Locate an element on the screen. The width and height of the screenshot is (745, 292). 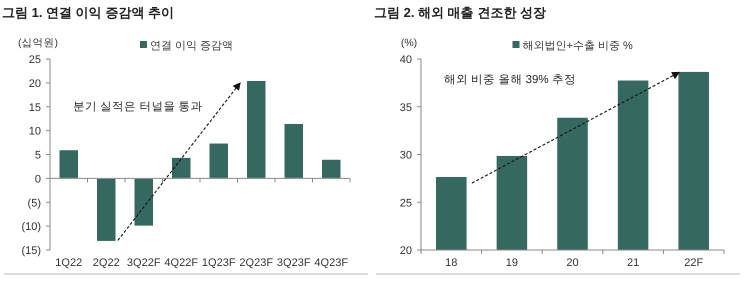
y-tick-label: 10 is located at coordinates (34, 132).